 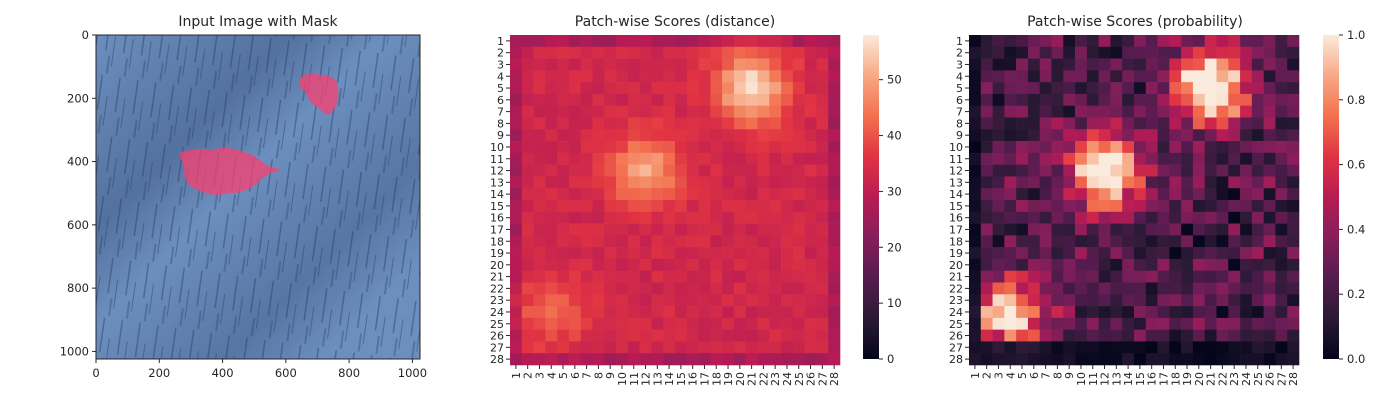 I want to click on probability-row-label: 18, so click(x=956, y=241).